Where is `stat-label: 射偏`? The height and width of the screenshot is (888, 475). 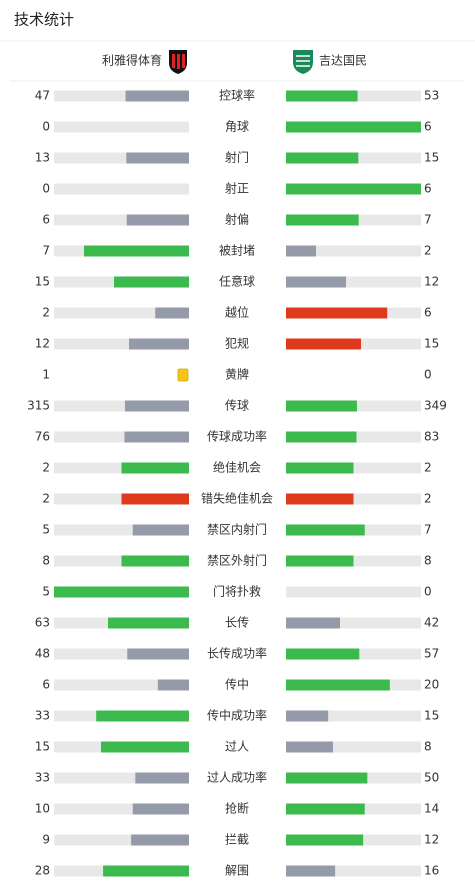
stat-label: 射偏 is located at coordinates (237, 219).